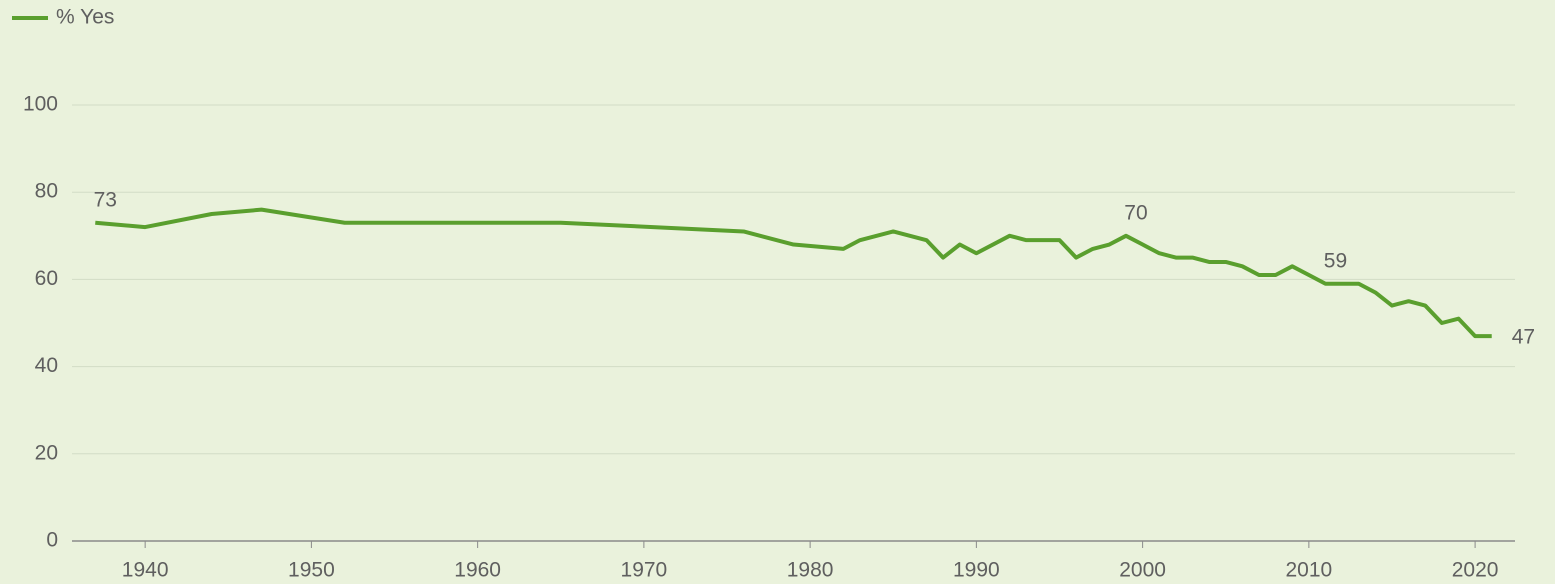  Describe the element at coordinates (46, 452) in the screenshot. I see `y-tick-label: 20` at that location.